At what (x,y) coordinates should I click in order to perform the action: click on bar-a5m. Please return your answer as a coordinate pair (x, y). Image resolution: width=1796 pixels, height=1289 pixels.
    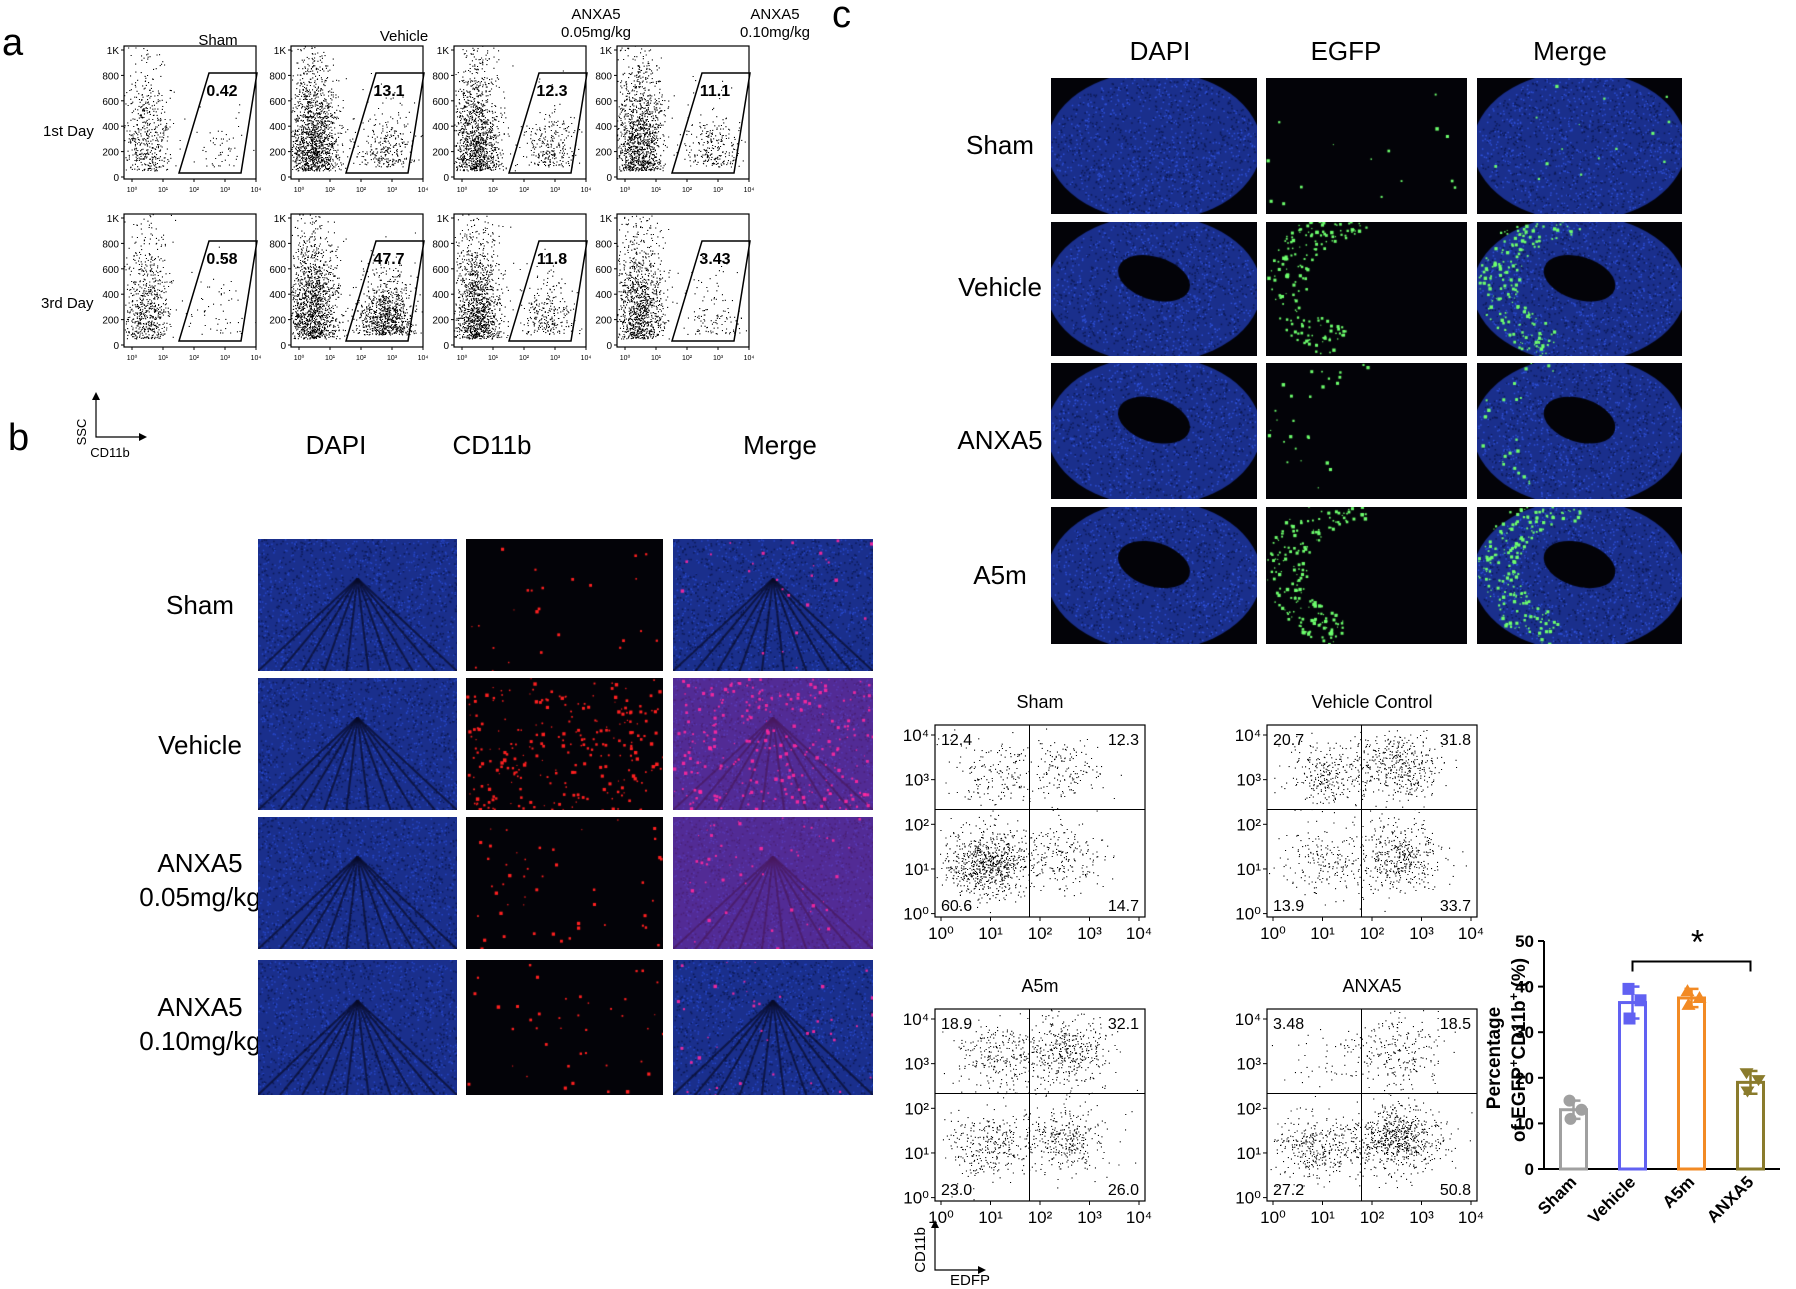
    Looking at the image, I should click on (1691, 1083).